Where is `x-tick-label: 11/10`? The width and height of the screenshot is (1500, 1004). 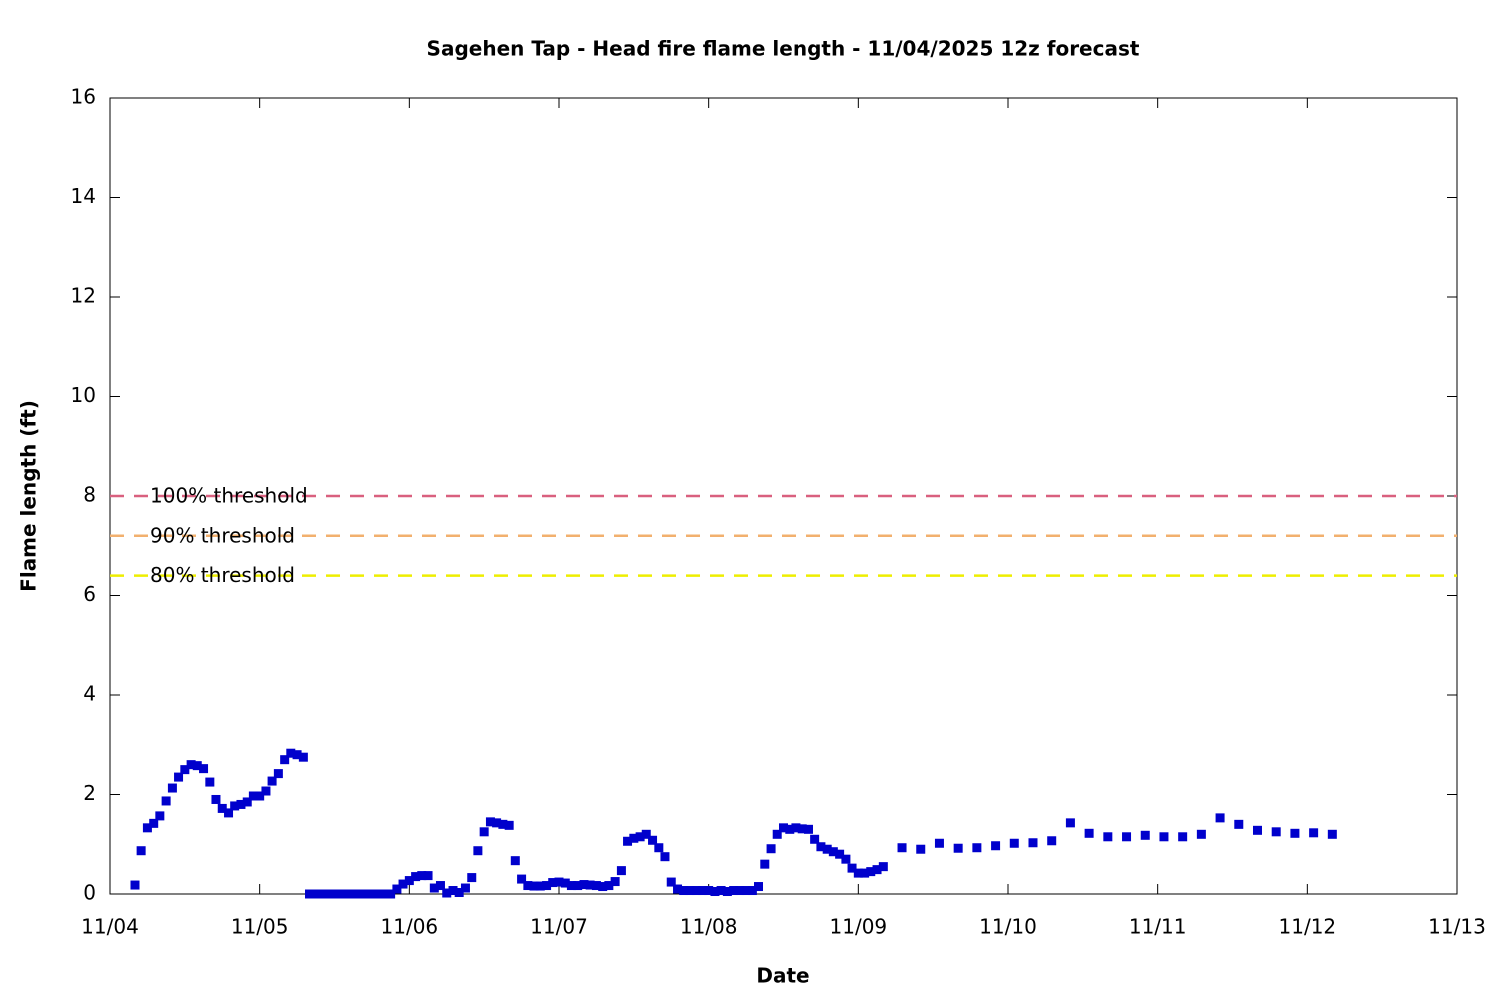
x-tick-label: 11/10 is located at coordinates (1008, 927).